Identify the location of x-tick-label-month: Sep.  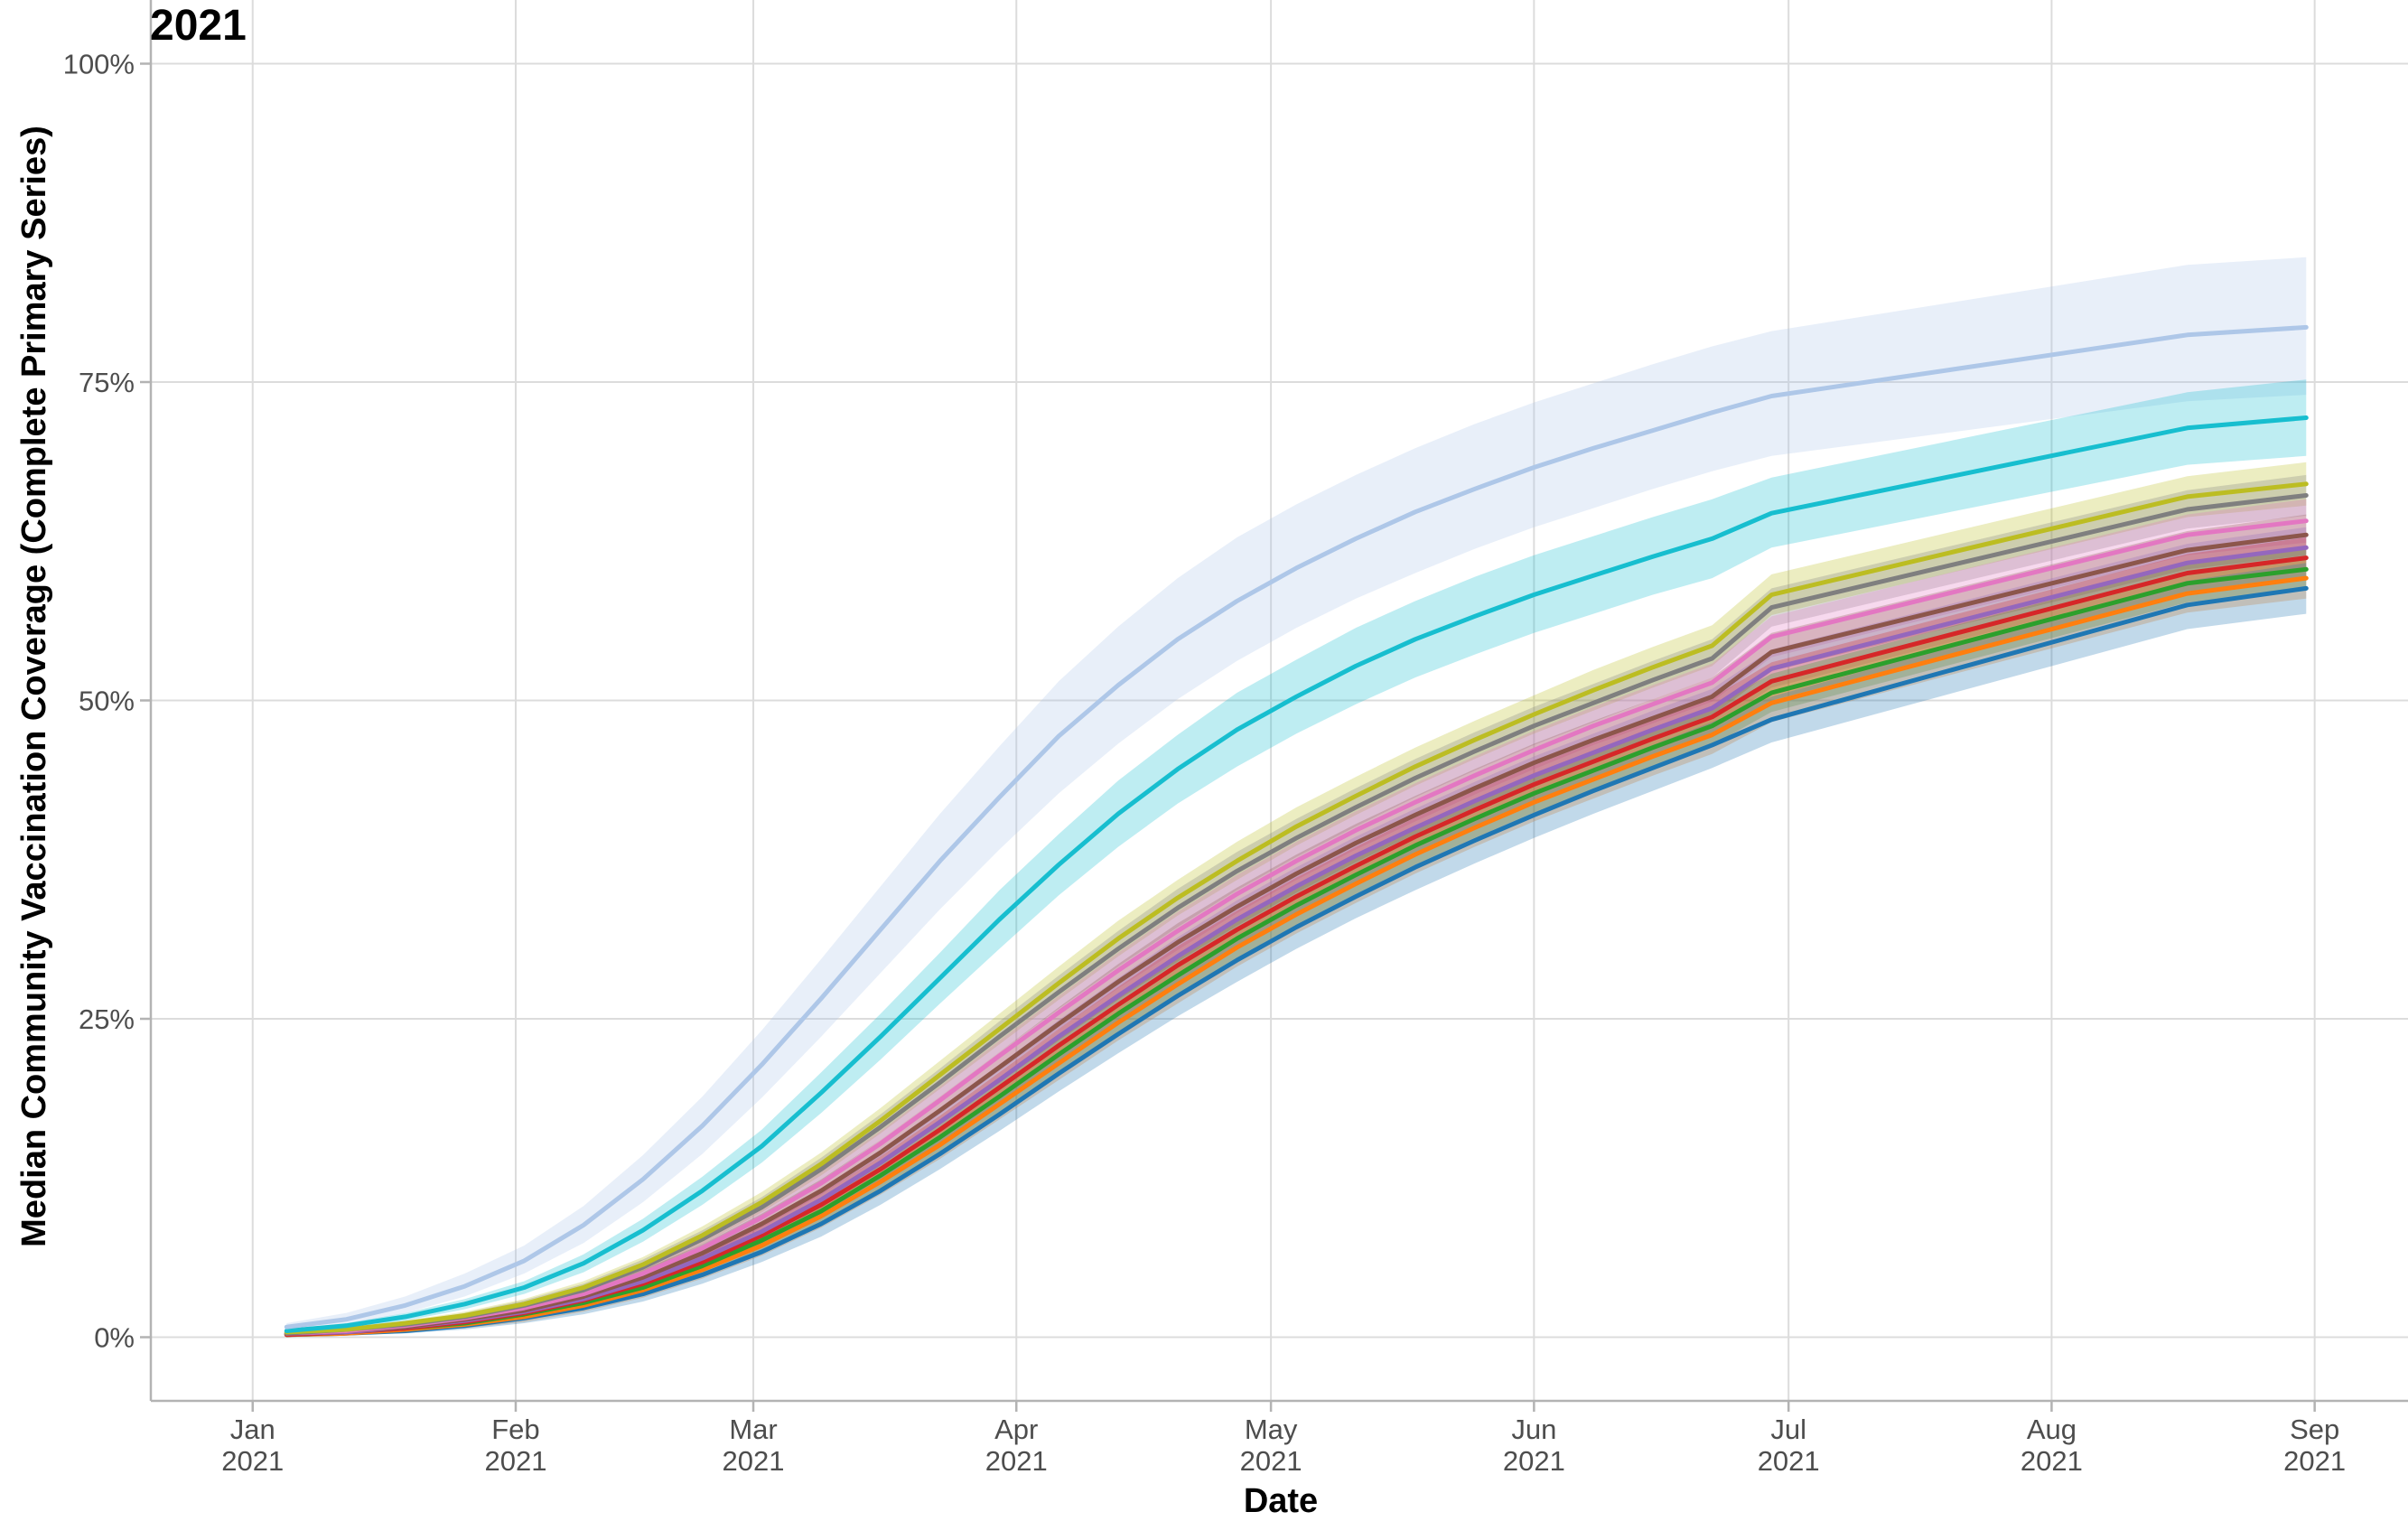
(2314, 1429).